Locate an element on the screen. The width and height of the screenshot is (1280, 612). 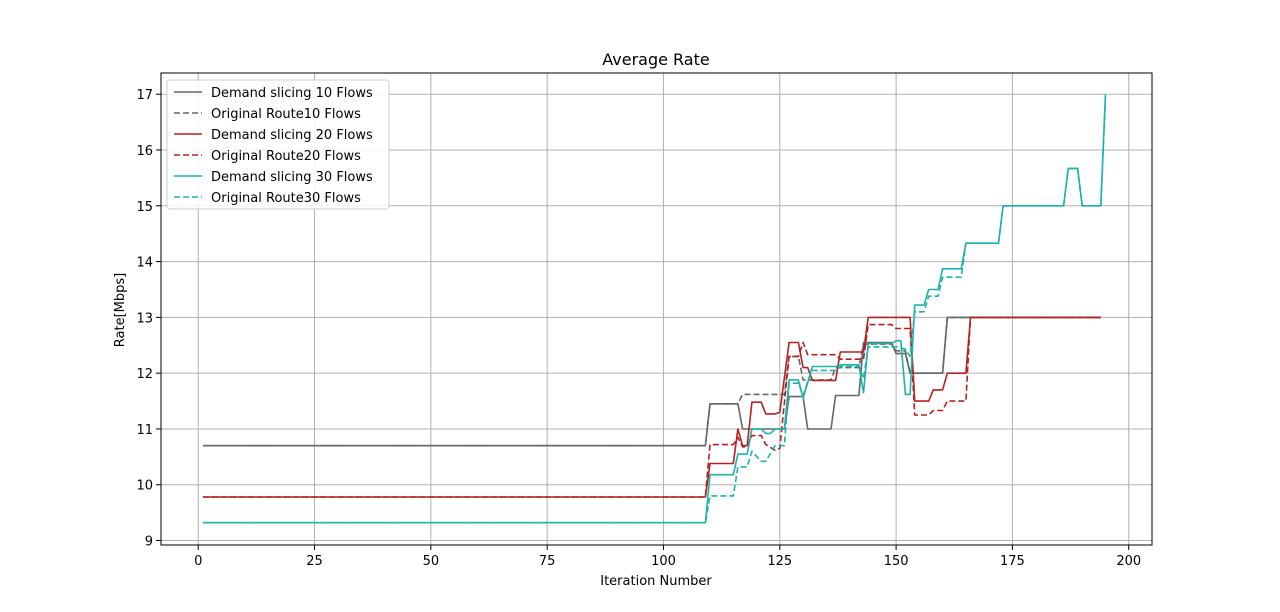
y-tick-label: 15 is located at coordinates (144, 207).